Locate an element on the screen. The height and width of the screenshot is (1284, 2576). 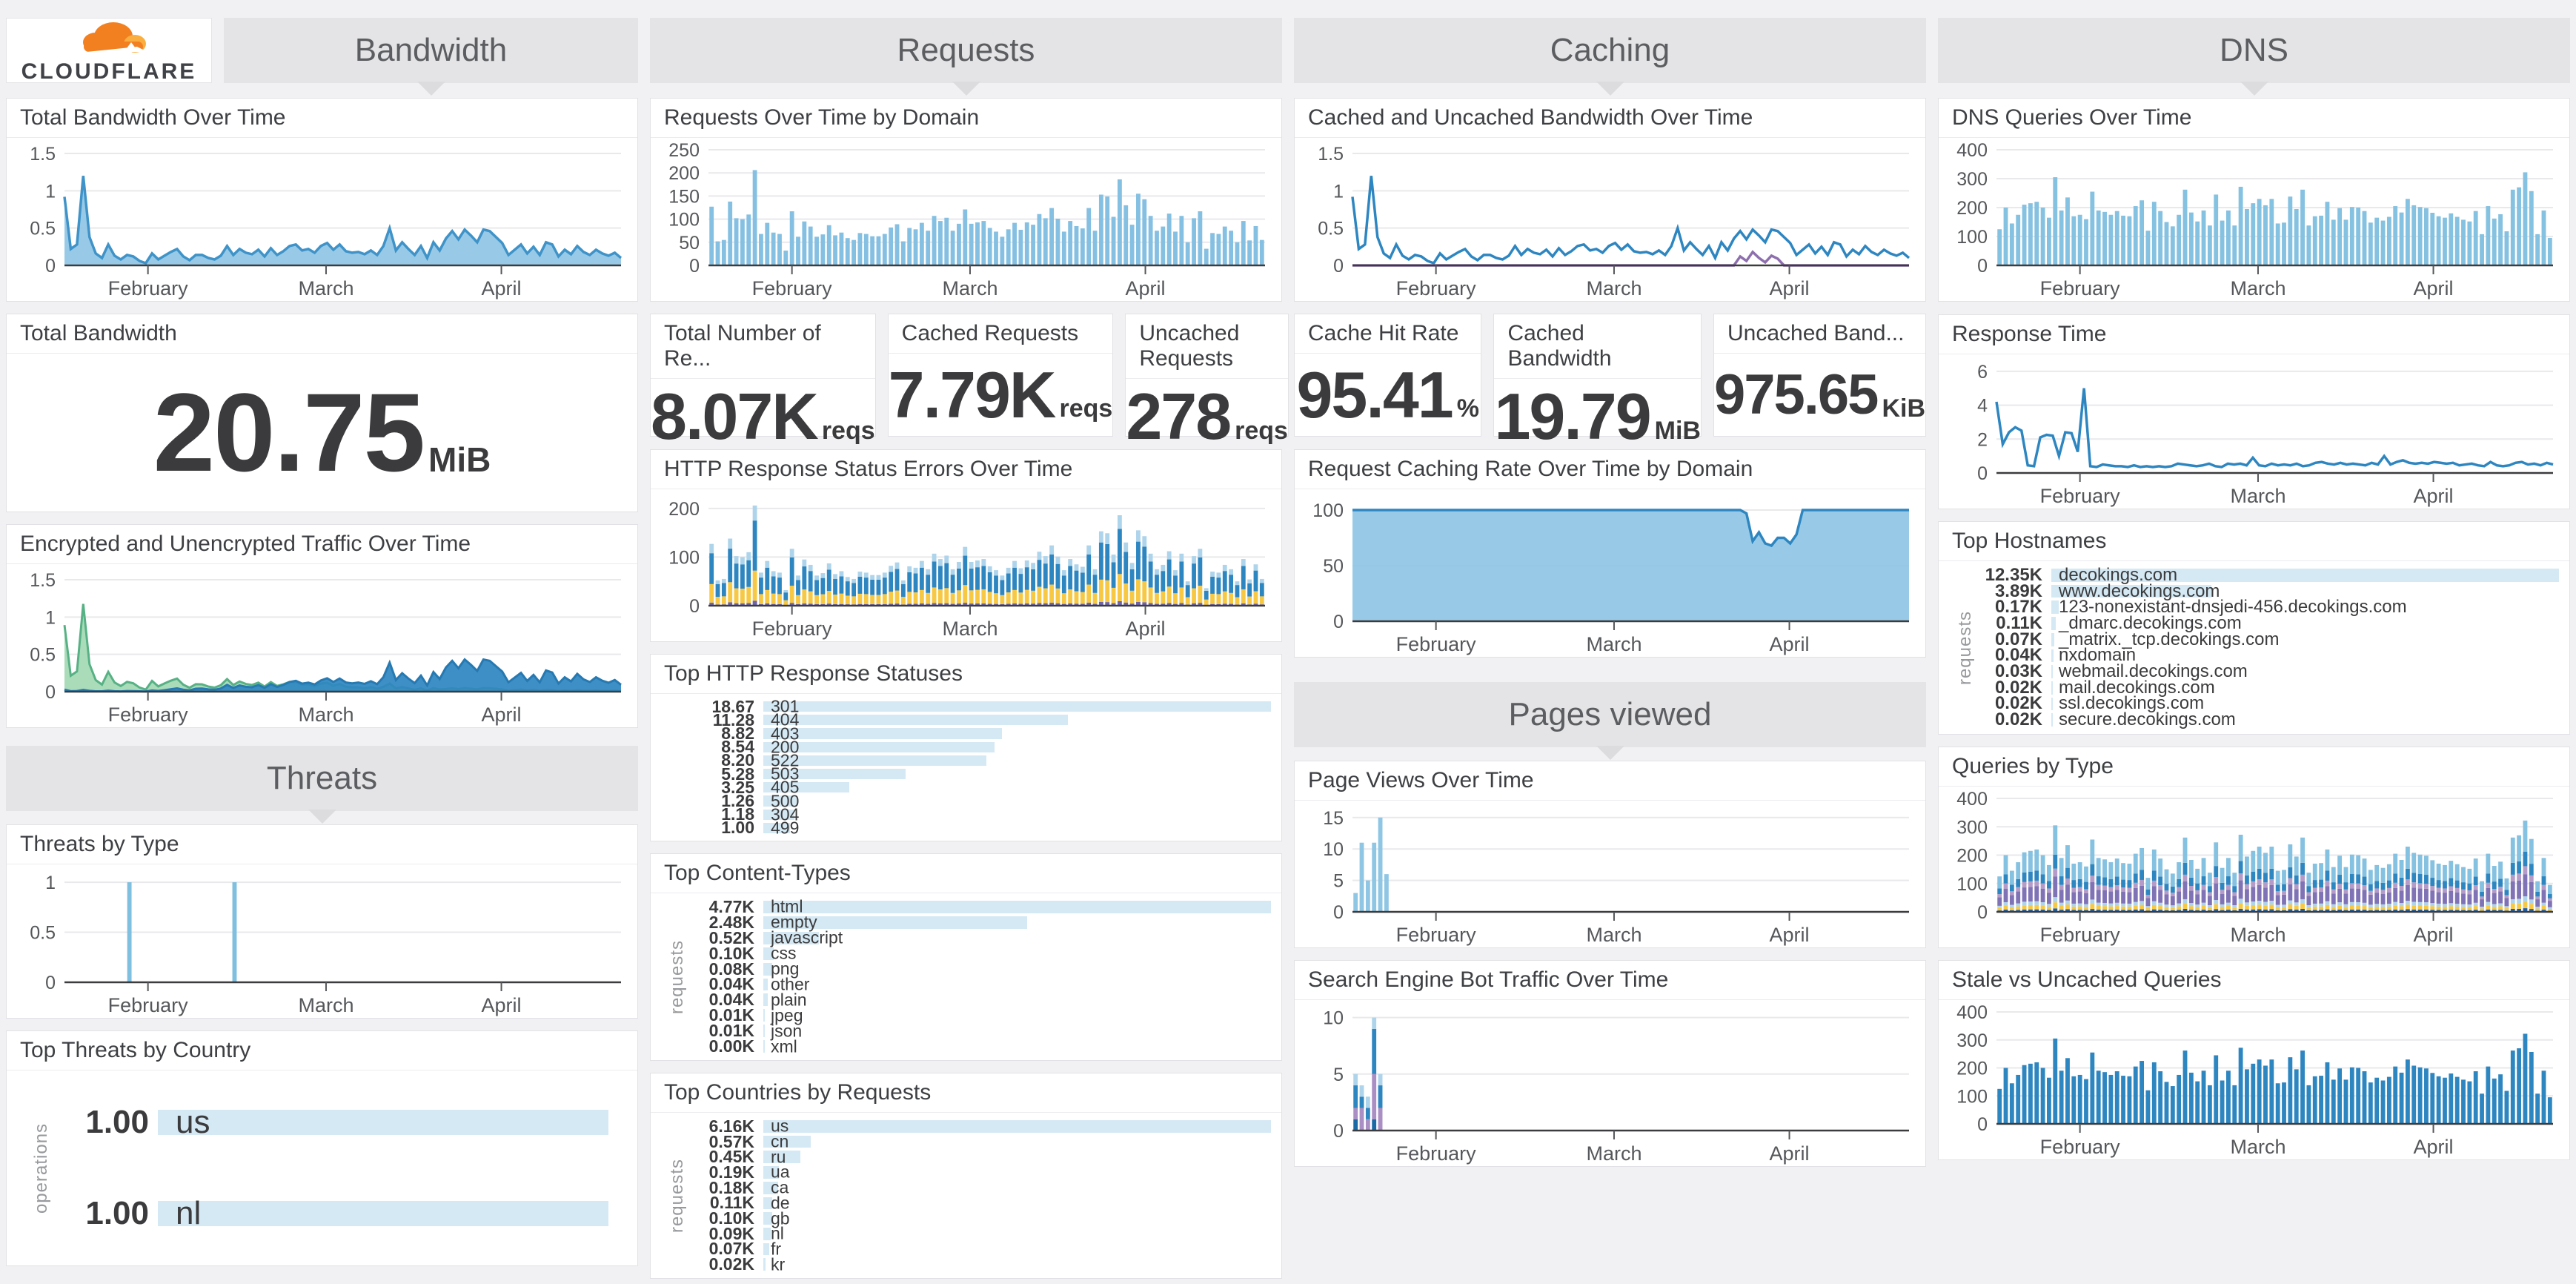
list-item-bar: 304 is located at coordinates (1017, 814).